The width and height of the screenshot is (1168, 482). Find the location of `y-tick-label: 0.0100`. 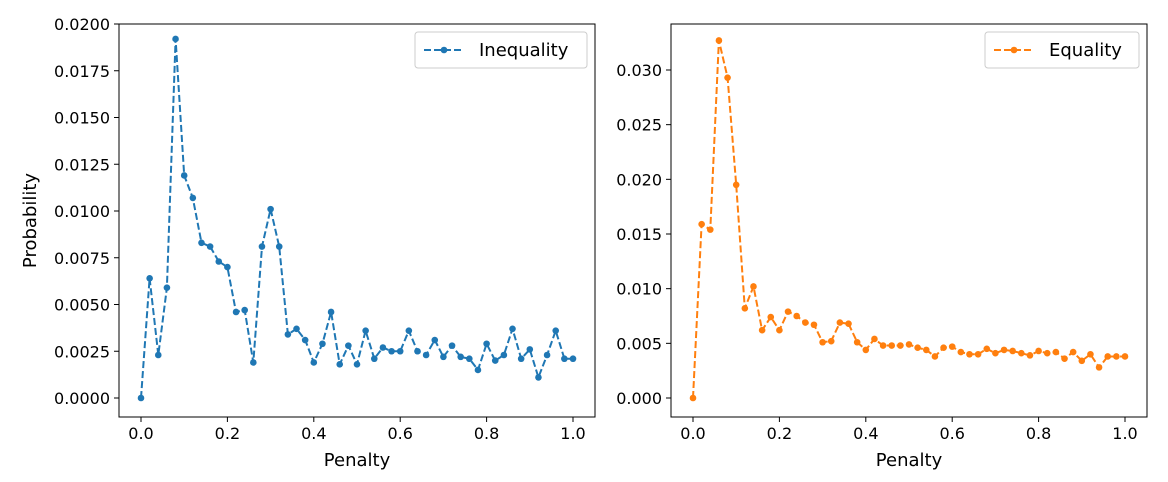

y-tick-label: 0.0100 is located at coordinates (82, 211).